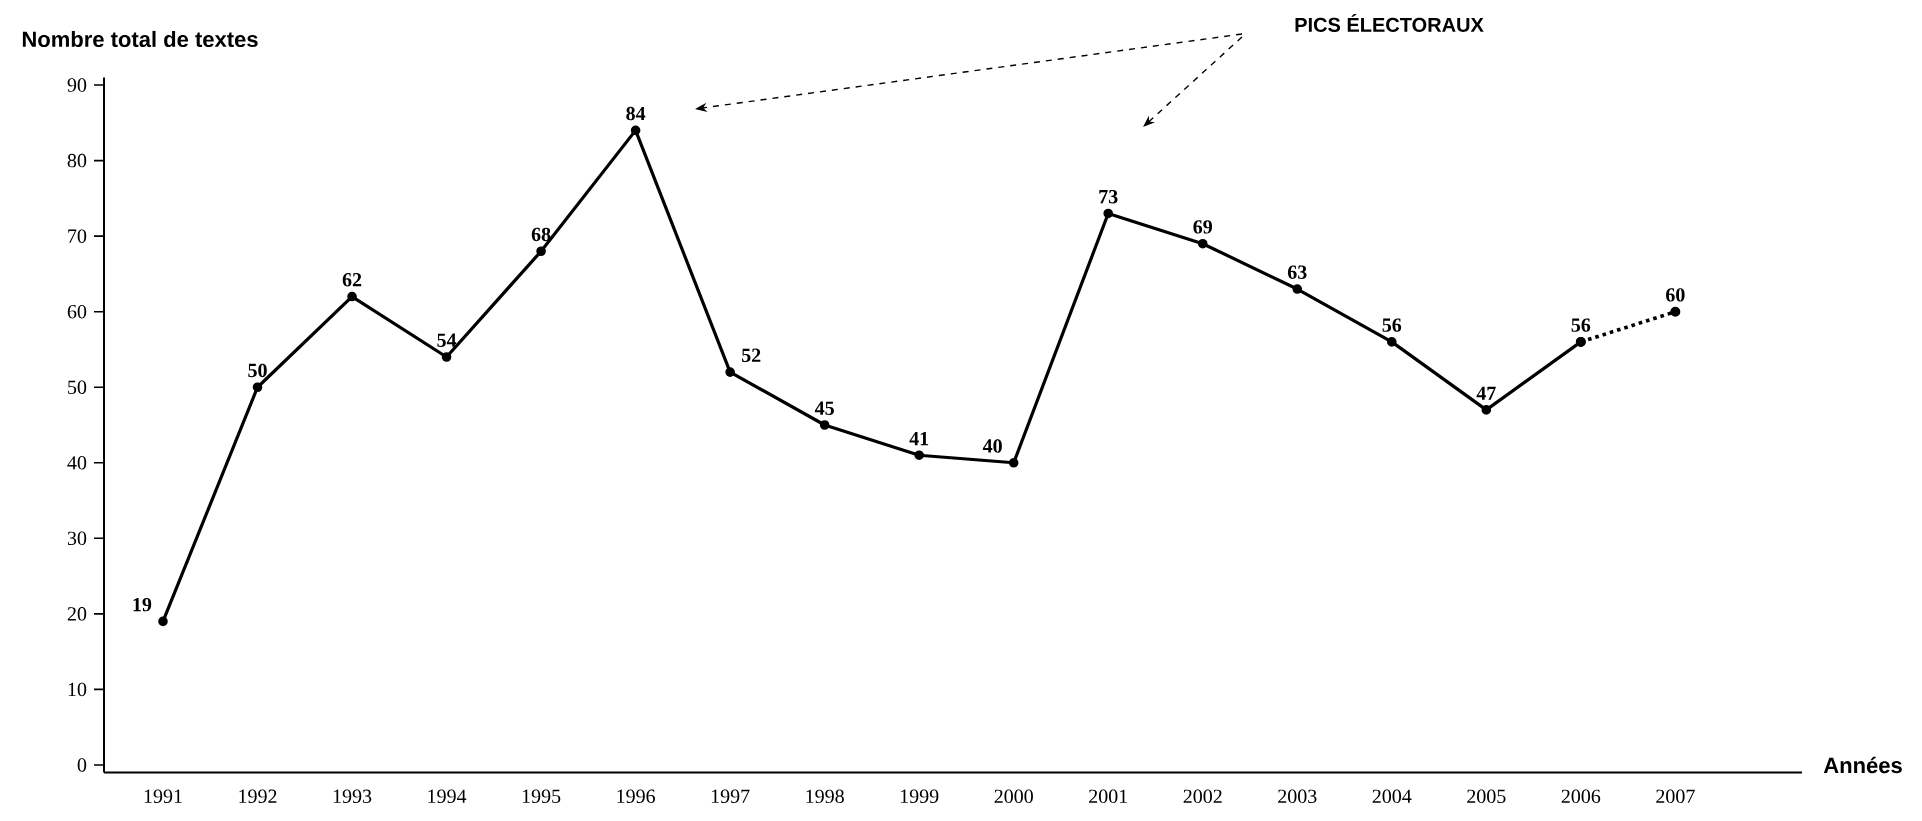  Describe the element at coordinates (1862, 765) in the screenshot. I see `x-axis-title: Années` at that location.